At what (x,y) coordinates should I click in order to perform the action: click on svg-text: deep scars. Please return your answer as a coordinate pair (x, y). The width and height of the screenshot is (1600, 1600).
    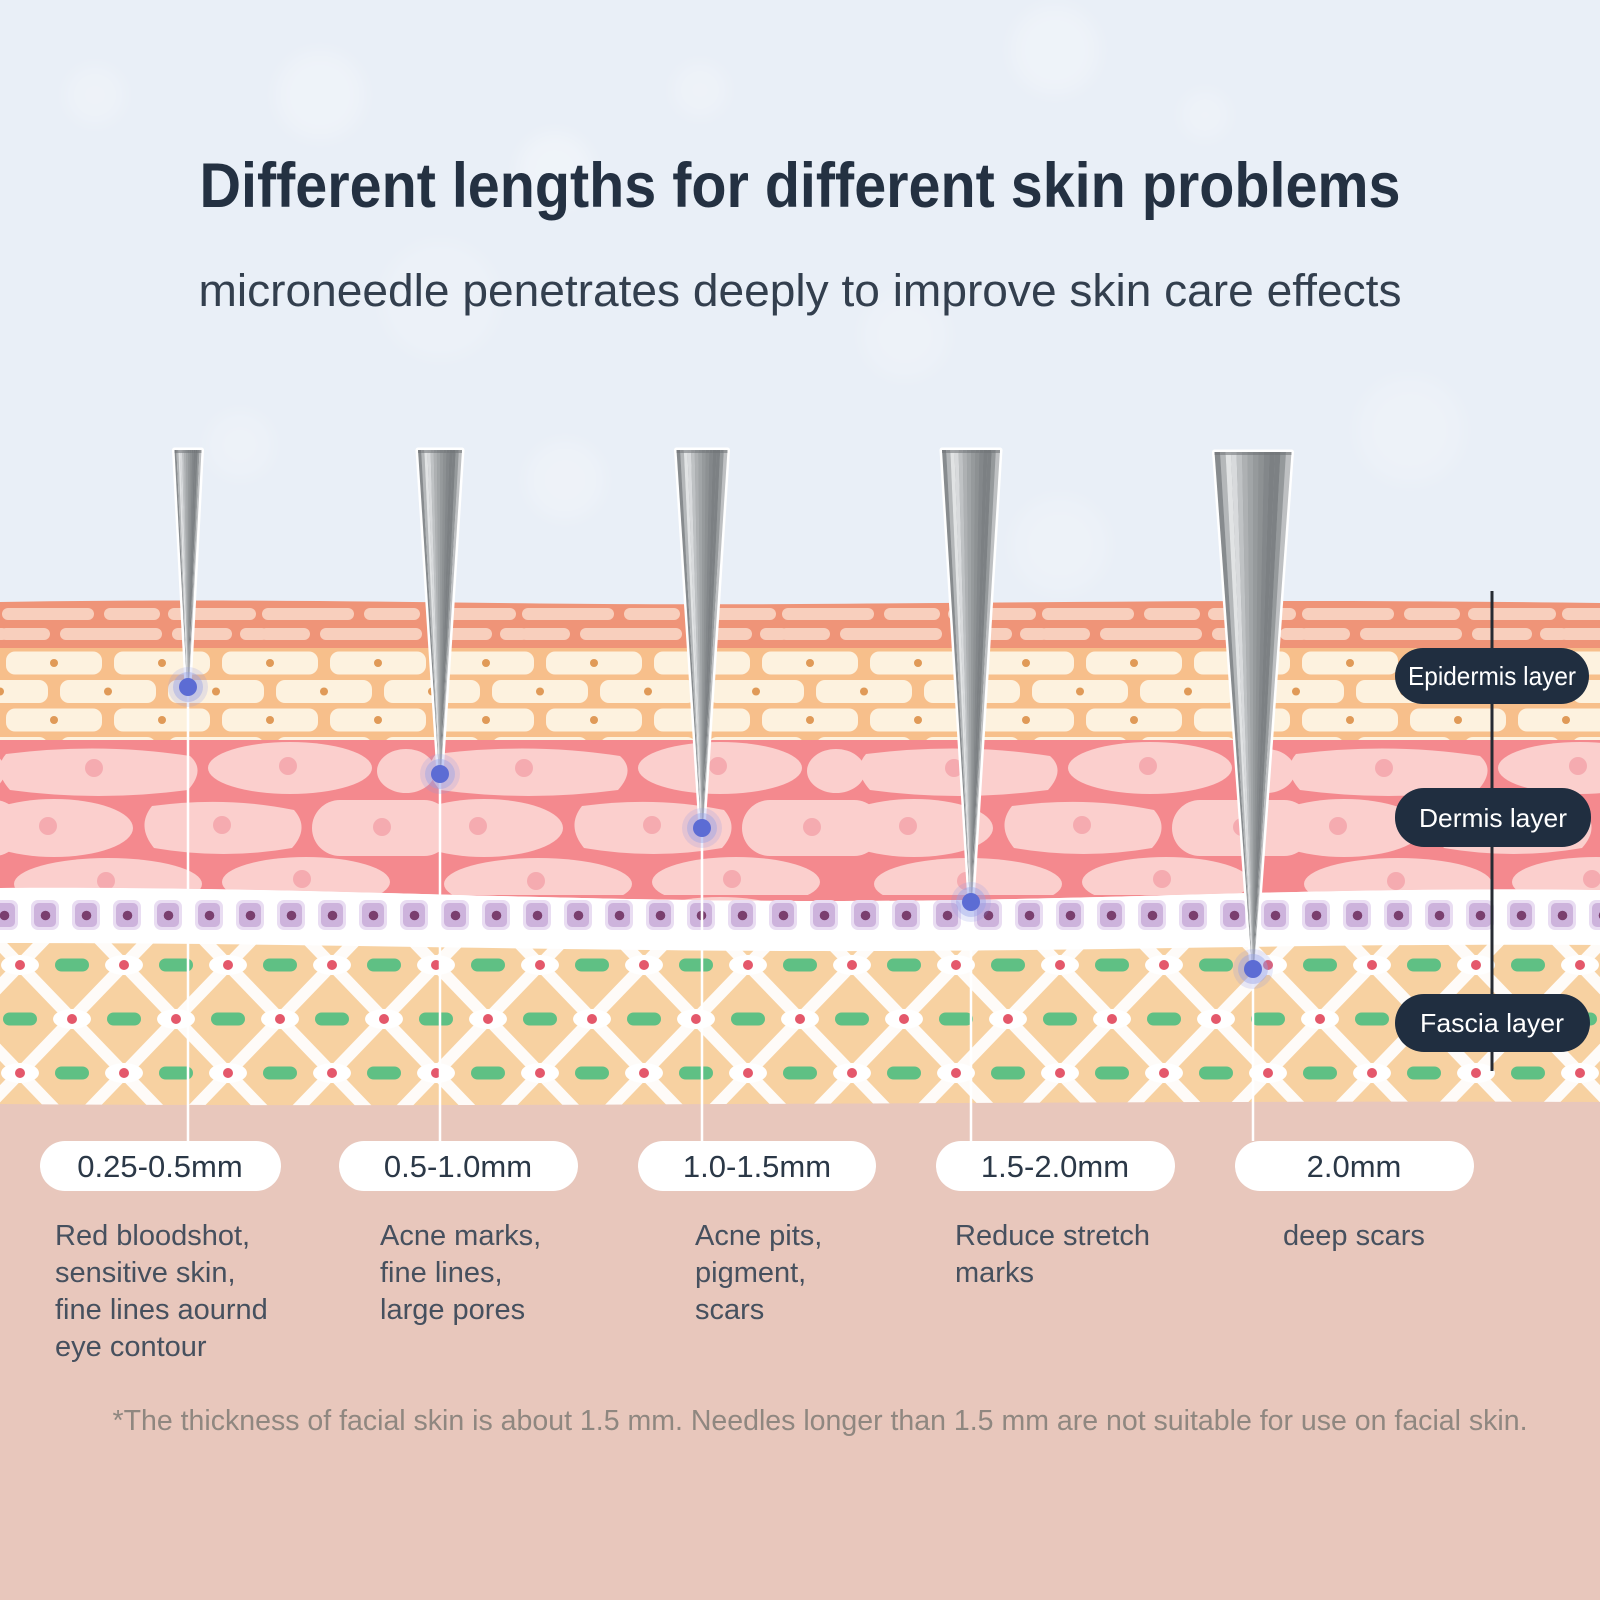
    Looking at the image, I should click on (1354, 1236).